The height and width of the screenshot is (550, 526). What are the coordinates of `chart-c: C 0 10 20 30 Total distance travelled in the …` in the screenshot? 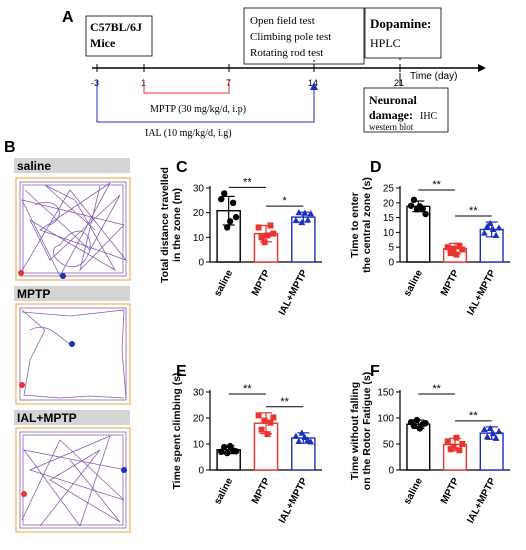 It's located at (240, 238).